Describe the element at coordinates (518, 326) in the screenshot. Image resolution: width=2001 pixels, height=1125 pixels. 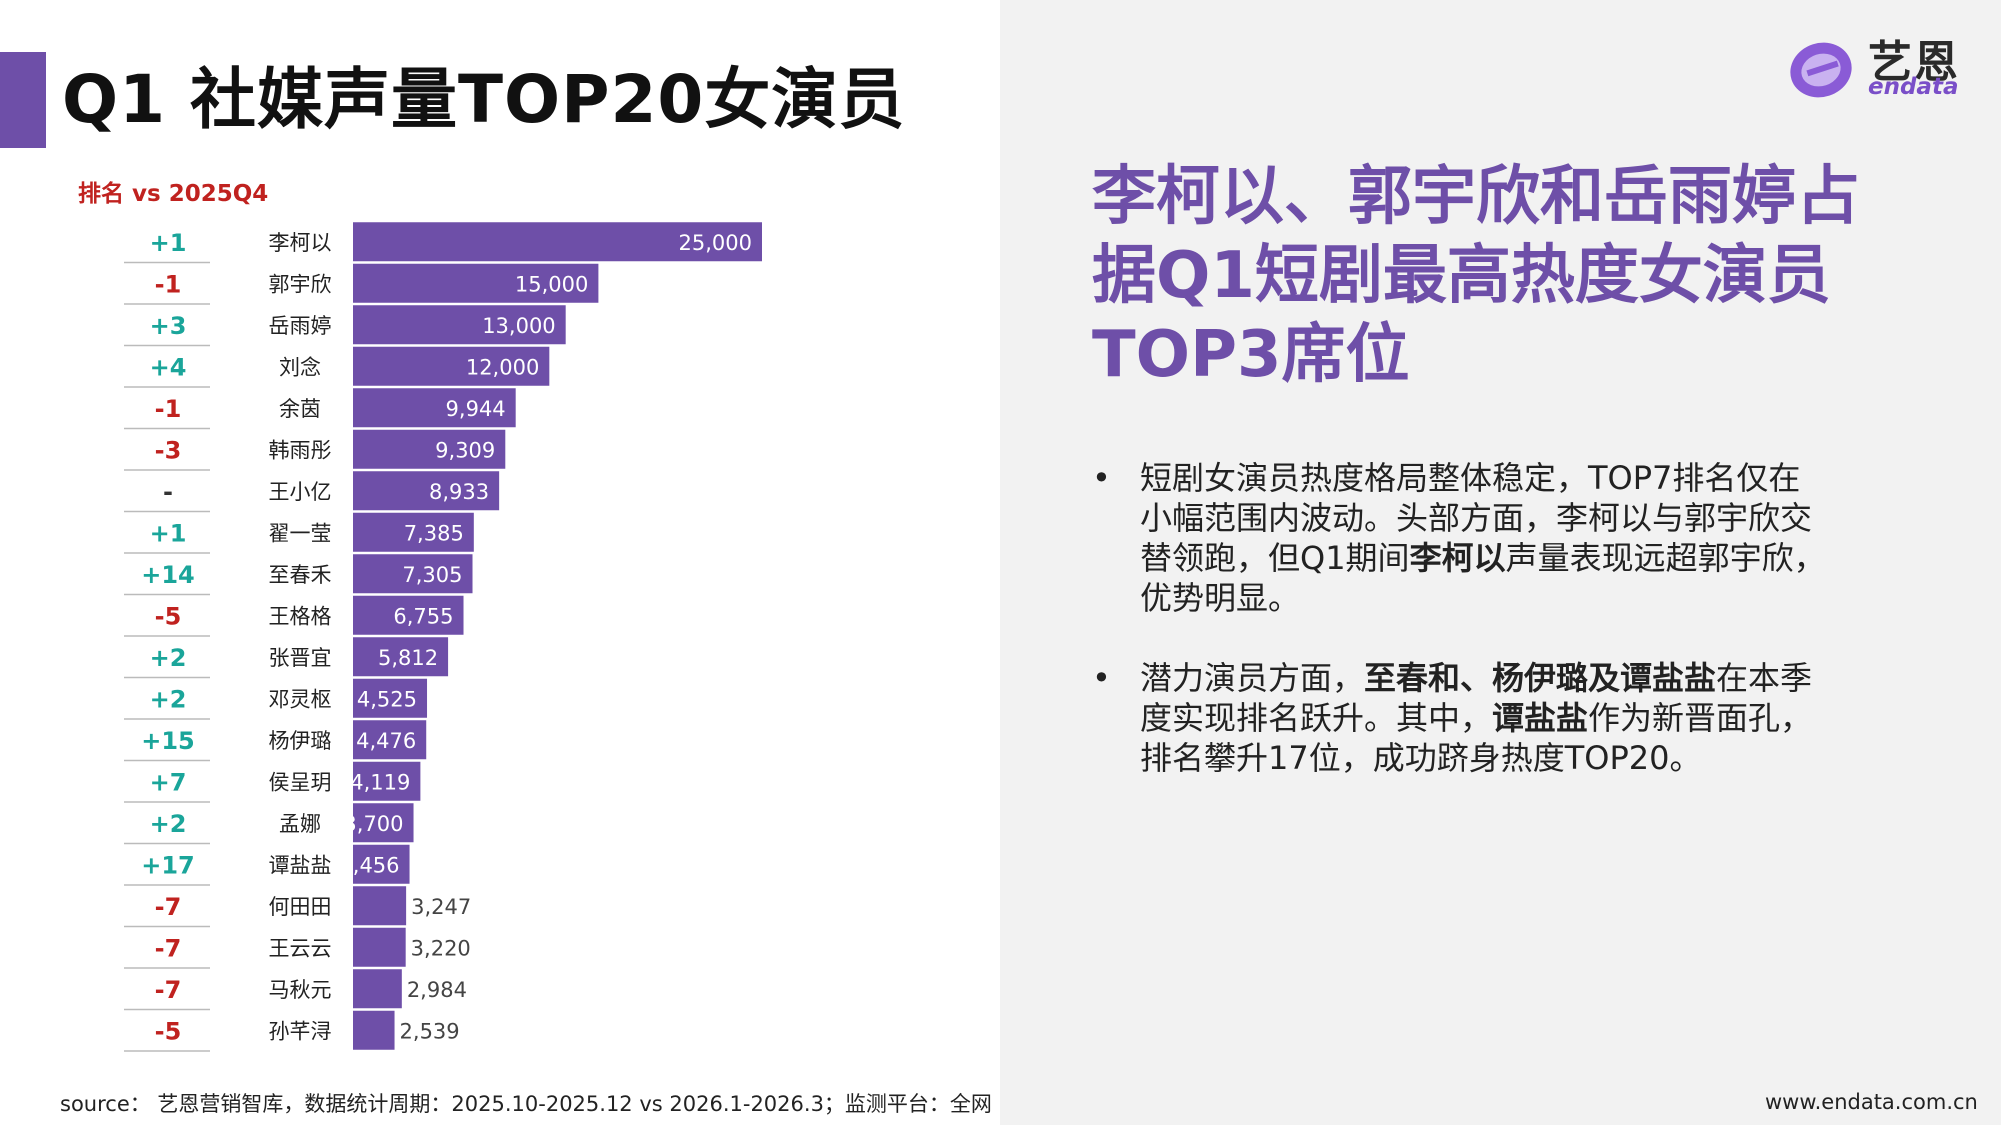
I see `value-label: 13,000` at that location.